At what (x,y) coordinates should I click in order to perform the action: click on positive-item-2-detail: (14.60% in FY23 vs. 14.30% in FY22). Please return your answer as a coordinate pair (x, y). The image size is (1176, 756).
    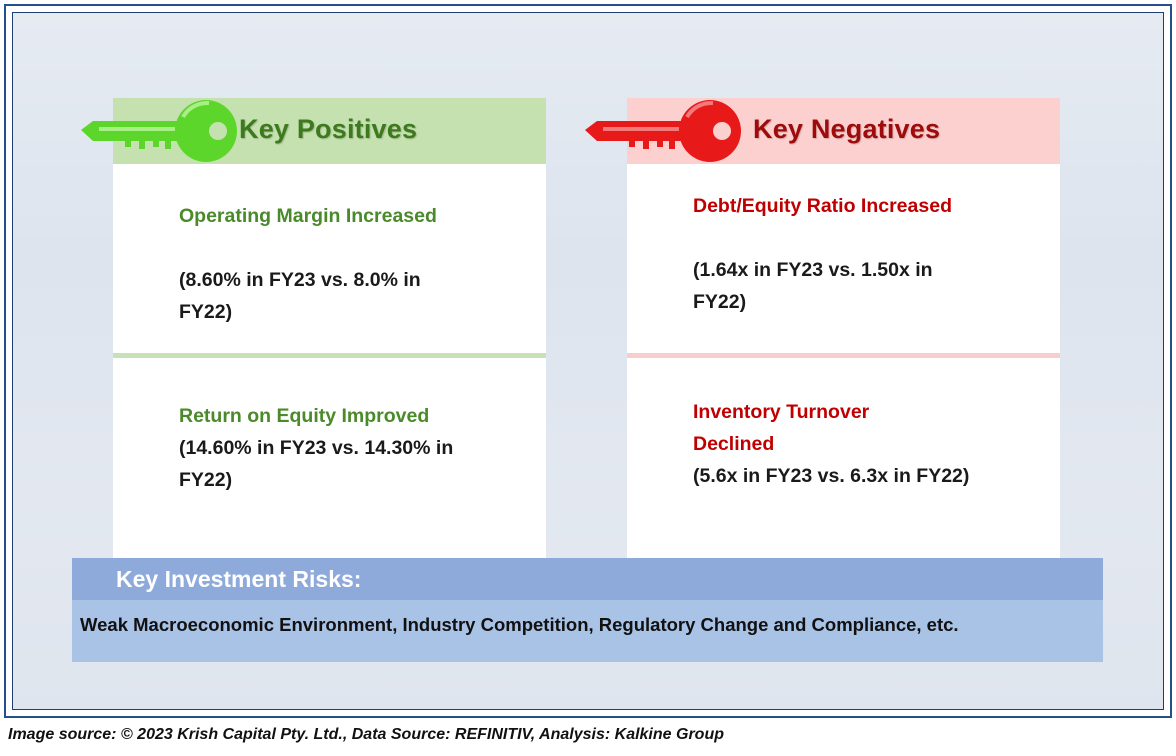
    Looking at the image, I should click on (316, 464).